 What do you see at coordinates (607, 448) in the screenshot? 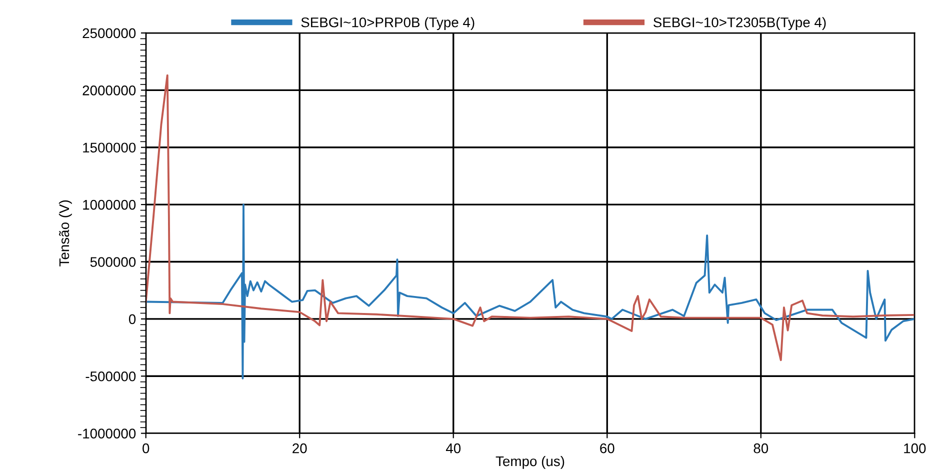
I see `x-tick-label: 60` at bounding box center [607, 448].